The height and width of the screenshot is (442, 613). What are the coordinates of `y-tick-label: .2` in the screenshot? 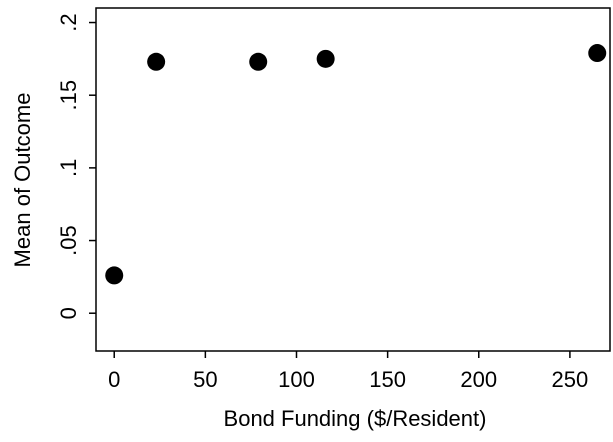 It's located at (68, 22).